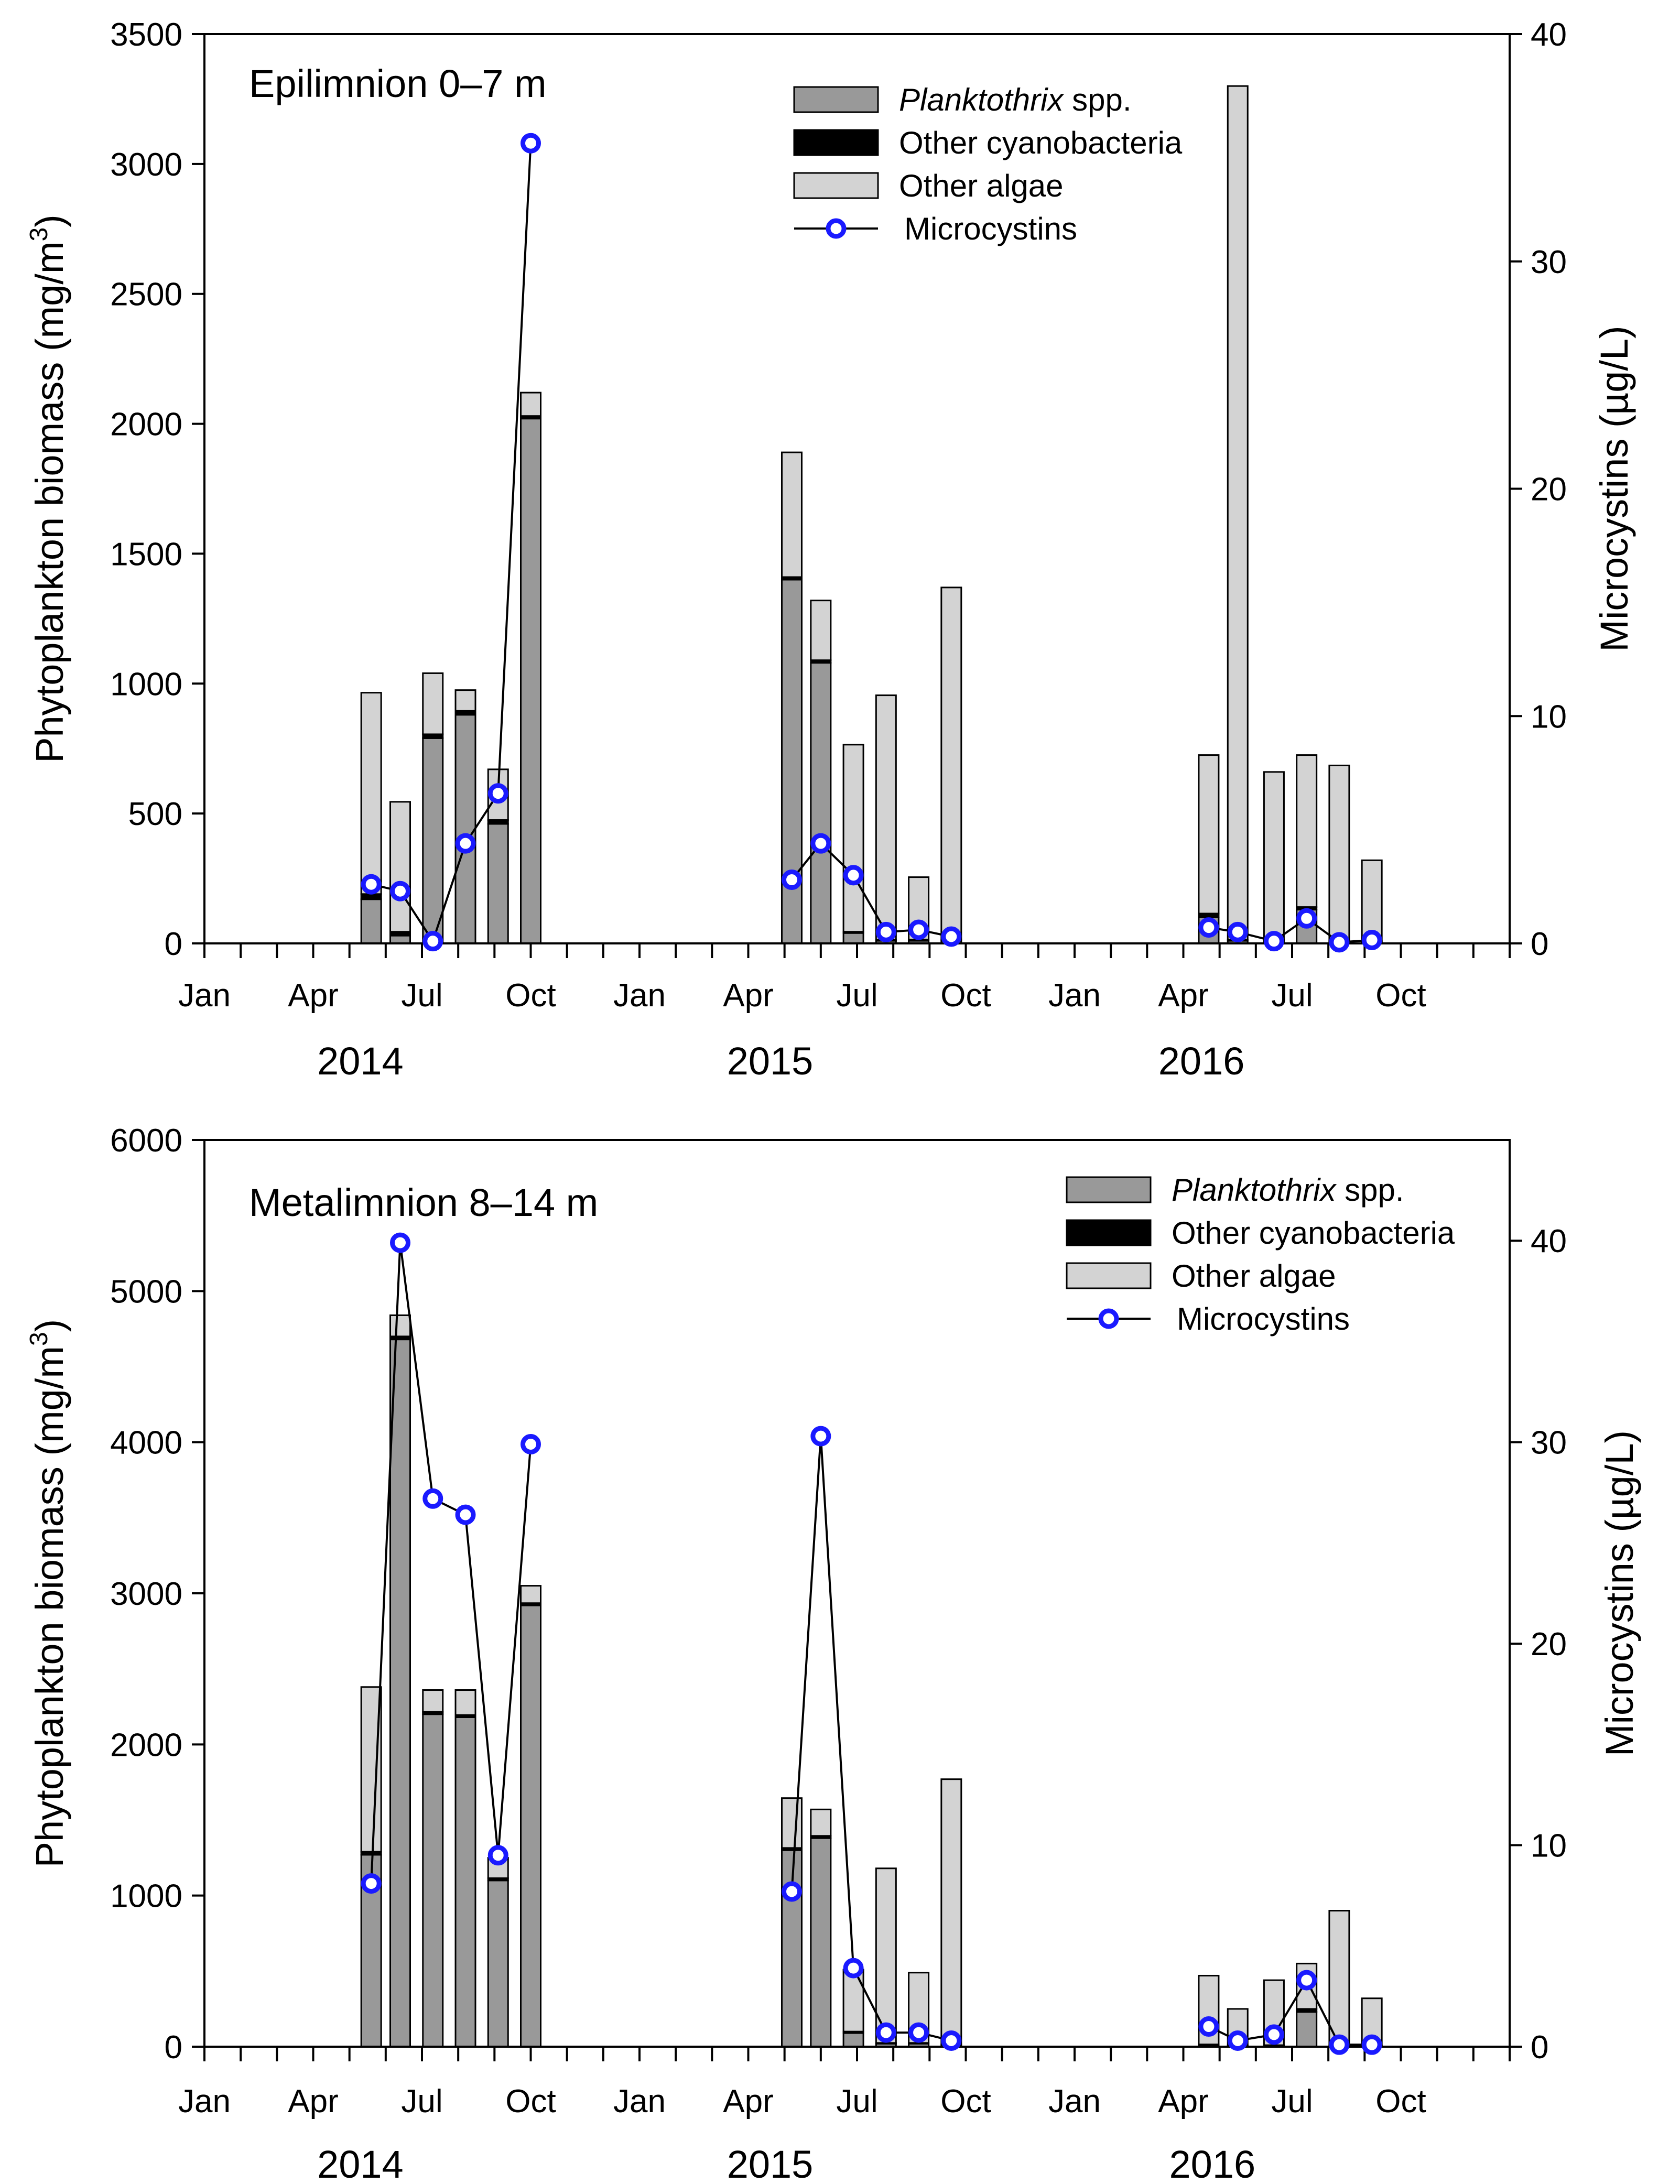  What do you see at coordinates (424, 1203) in the screenshot?
I see `panel-title: Metalimnion 8–14 m` at bounding box center [424, 1203].